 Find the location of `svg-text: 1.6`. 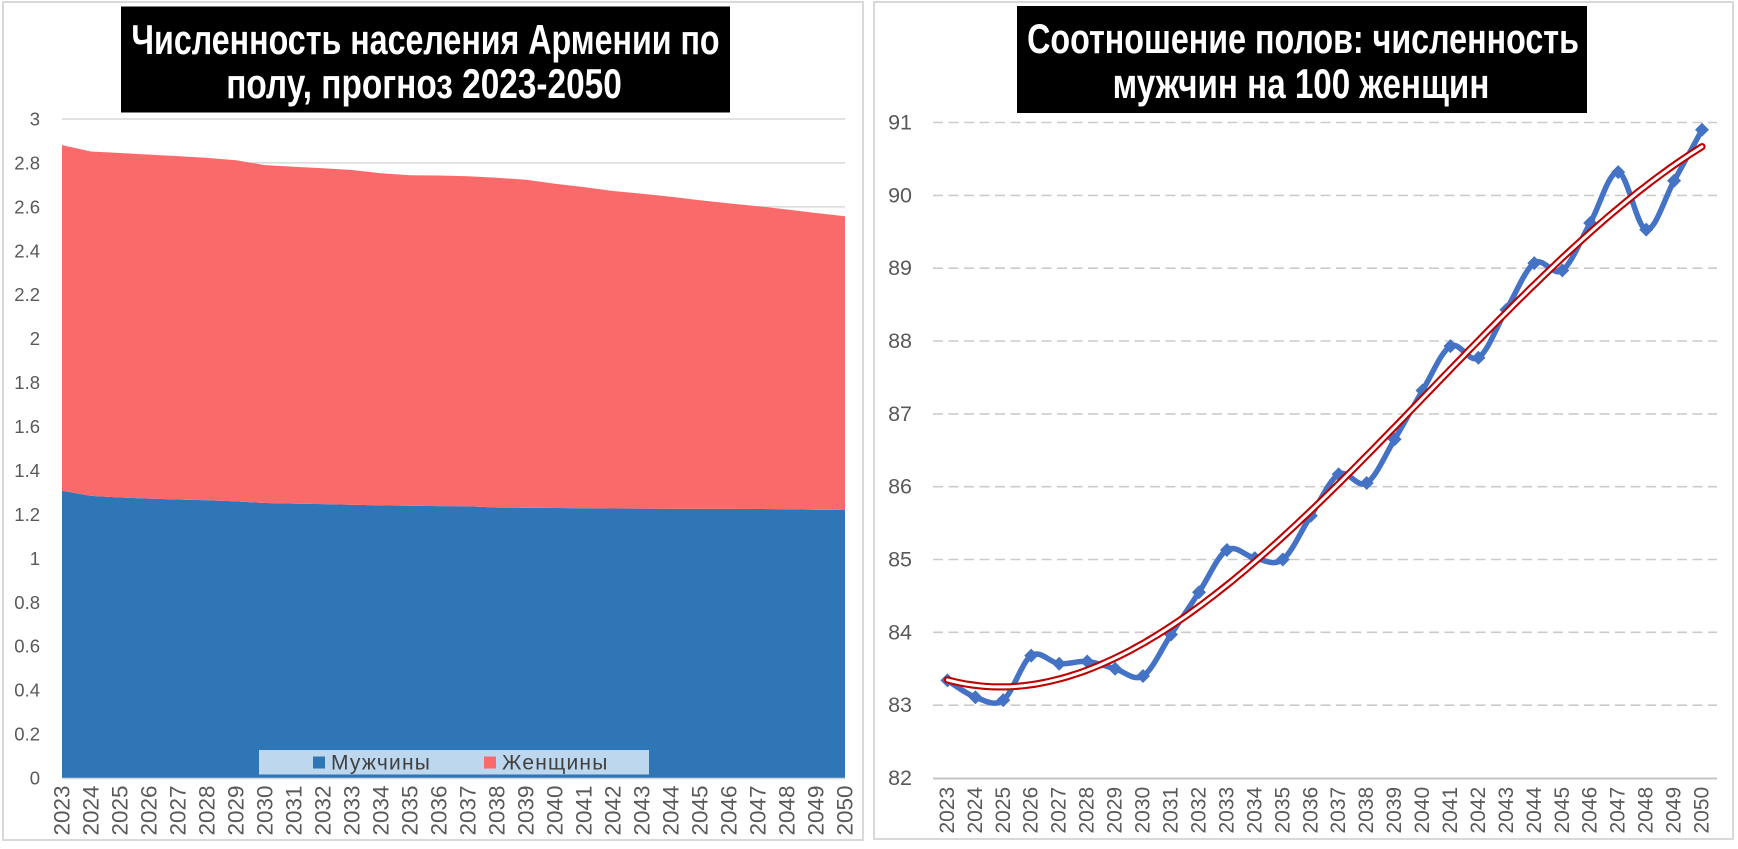

svg-text: 1.6 is located at coordinates (27, 426).